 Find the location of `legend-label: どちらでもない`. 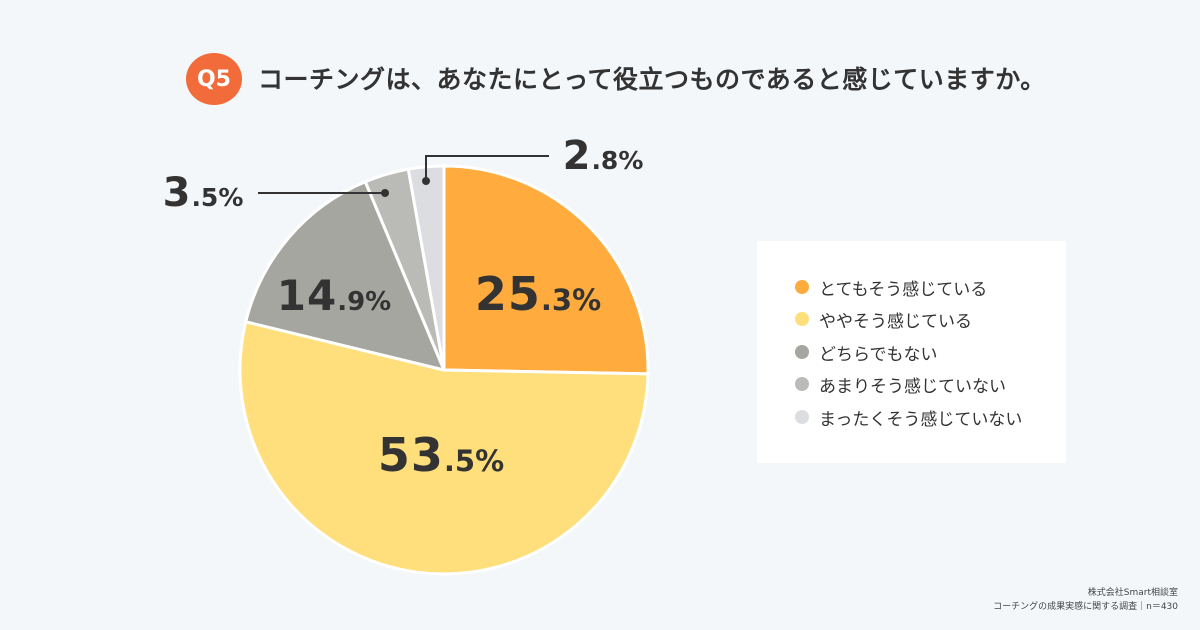

legend-label: どちらでもない is located at coordinates (878, 354).